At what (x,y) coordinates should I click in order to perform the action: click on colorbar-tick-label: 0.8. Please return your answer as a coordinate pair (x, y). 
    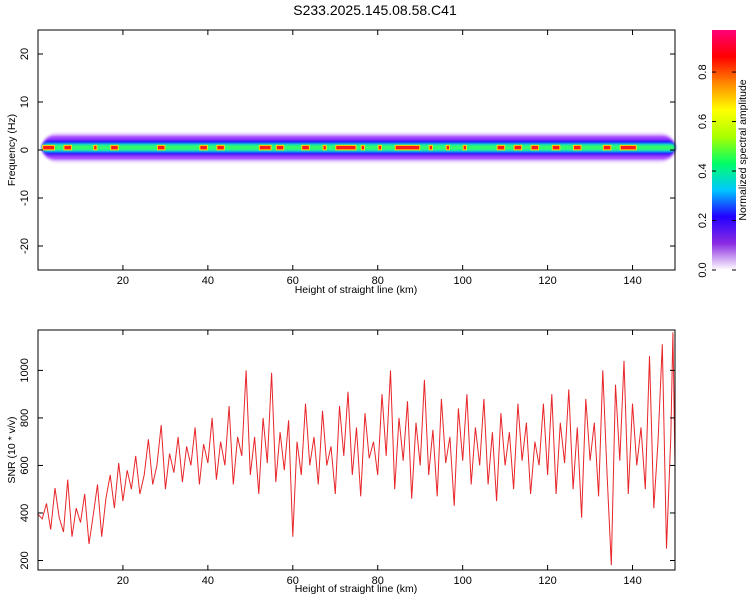
    Looking at the image, I should click on (703, 71).